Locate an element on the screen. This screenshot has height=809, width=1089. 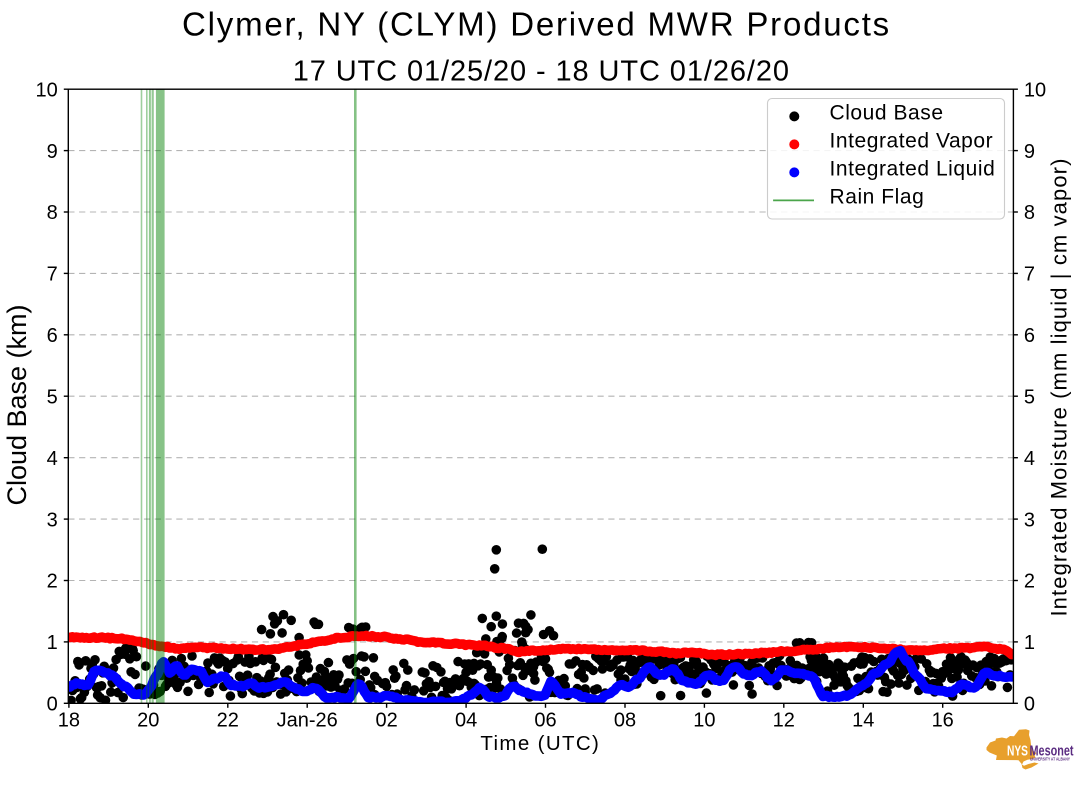
svg-text: 18 is located at coordinates (69, 720).